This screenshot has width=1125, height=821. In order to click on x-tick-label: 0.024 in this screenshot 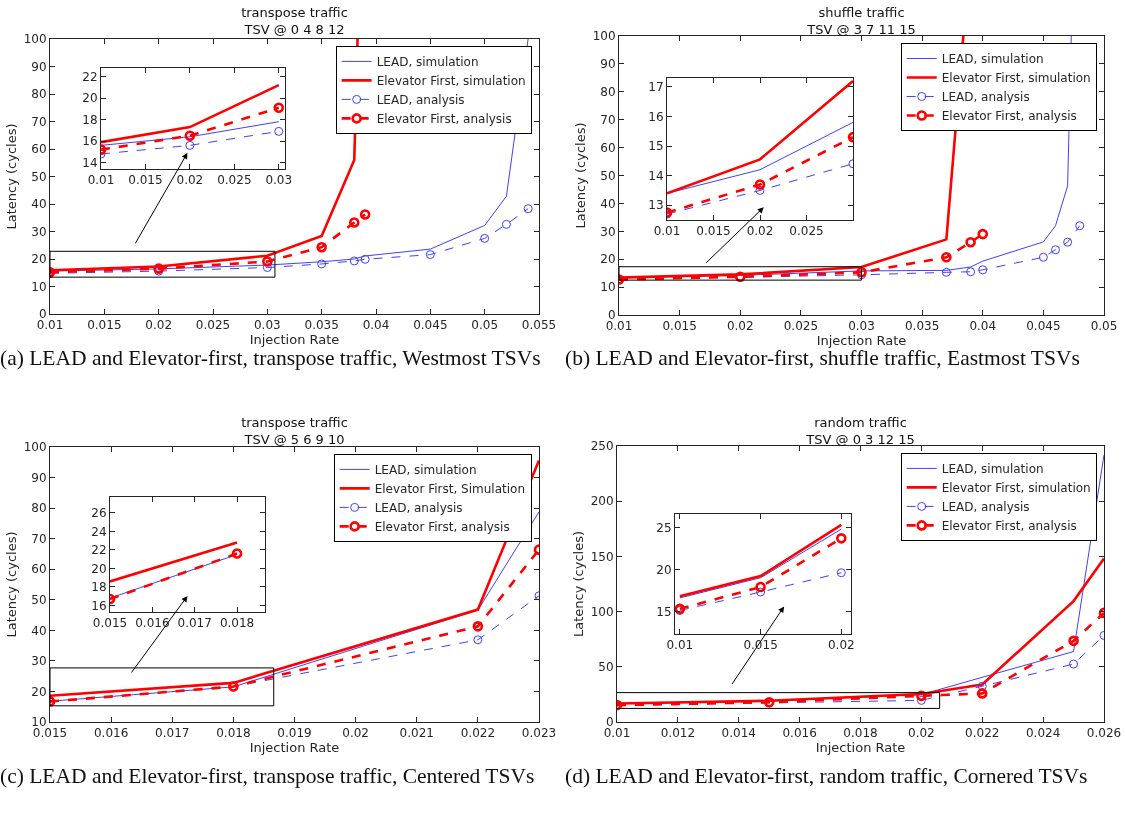, I will do `click(1043, 733)`.